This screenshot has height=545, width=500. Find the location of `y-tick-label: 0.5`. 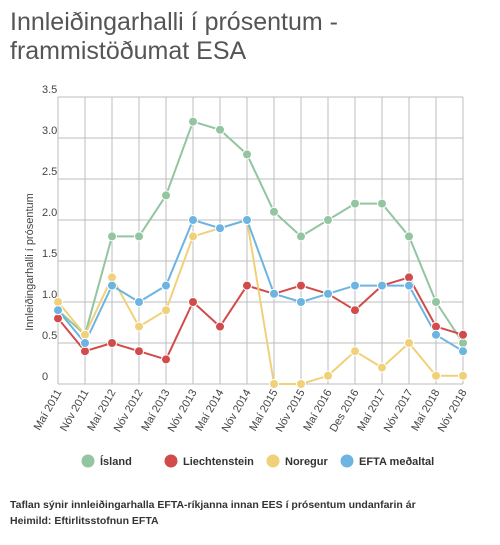

y-tick-label: 0.5 is located at coordinates (49, 336).